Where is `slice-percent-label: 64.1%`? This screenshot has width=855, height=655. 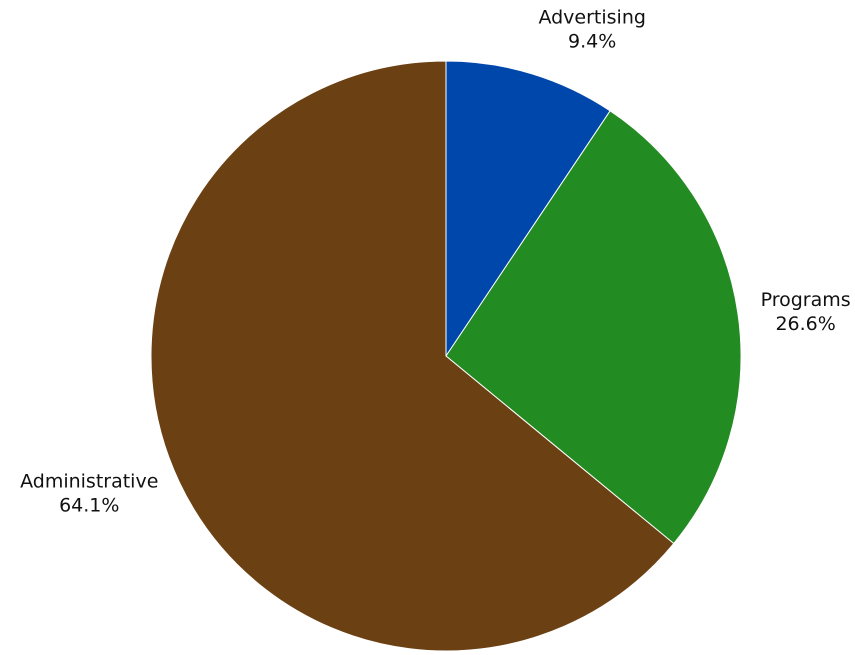
slice-percent-label: 64.1% is located at coordinates (89, 506).